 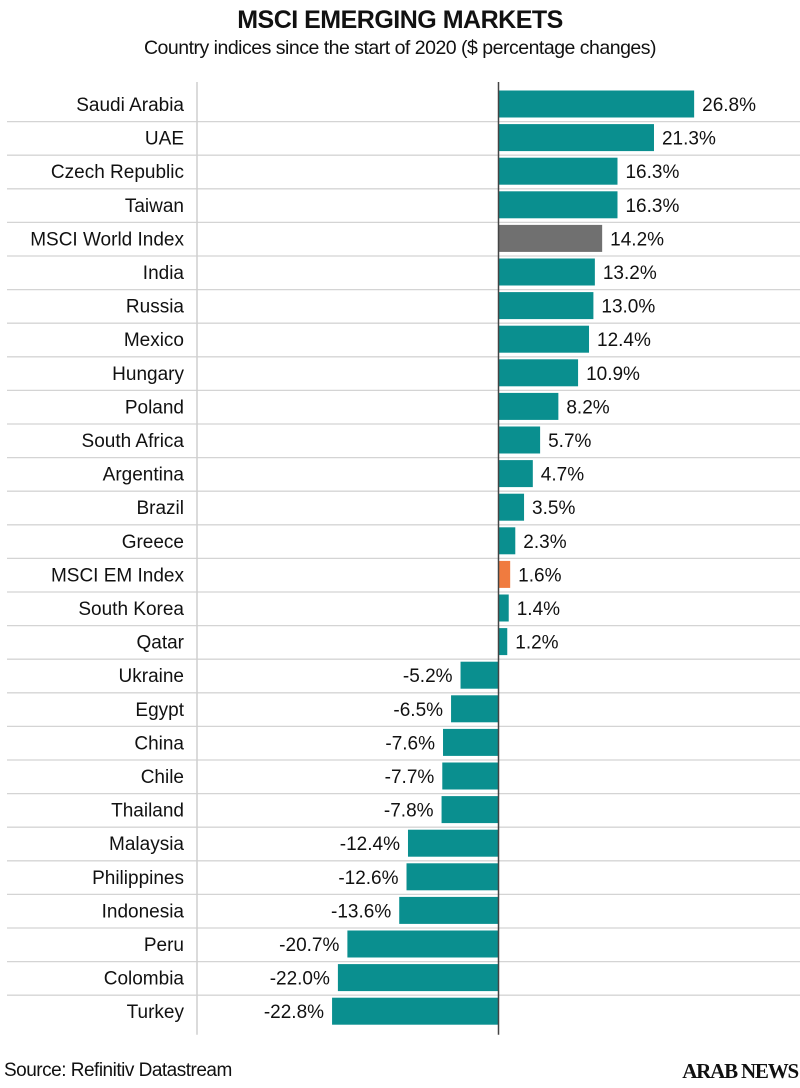 What do you see at coordinates (558, 171) in the screenshot?
I see `bar-czech-republic` at bounding box center [558, 171].